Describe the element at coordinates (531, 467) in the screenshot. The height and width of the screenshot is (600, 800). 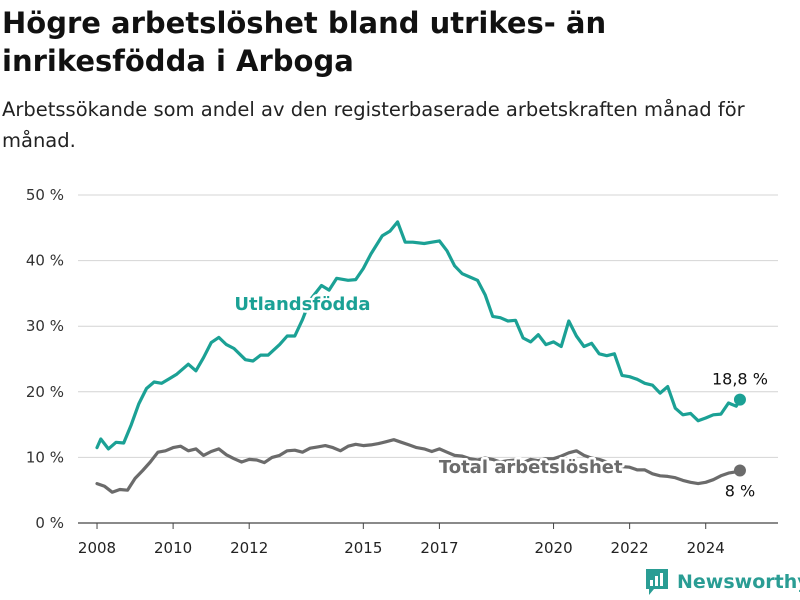
I see `series-name-label: Total arbetslöshet` at that location.